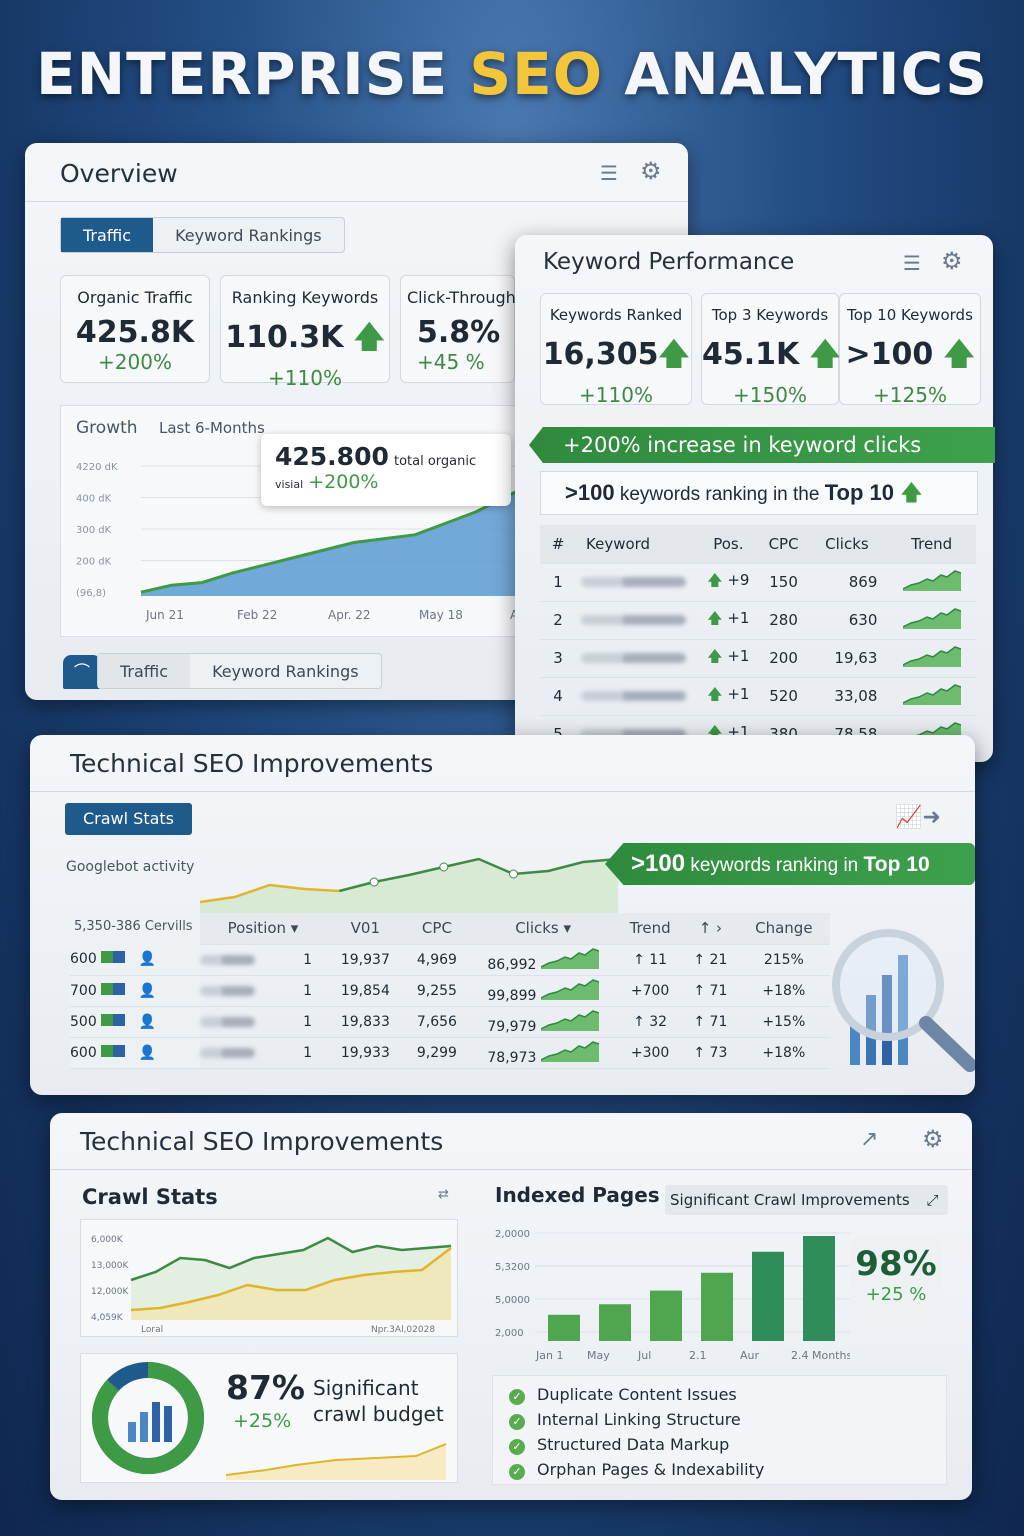  What do you see at coordinates (437, 929) in the screenshot?
I see `col-cpc: CPC` at bounding box center [437, 929].